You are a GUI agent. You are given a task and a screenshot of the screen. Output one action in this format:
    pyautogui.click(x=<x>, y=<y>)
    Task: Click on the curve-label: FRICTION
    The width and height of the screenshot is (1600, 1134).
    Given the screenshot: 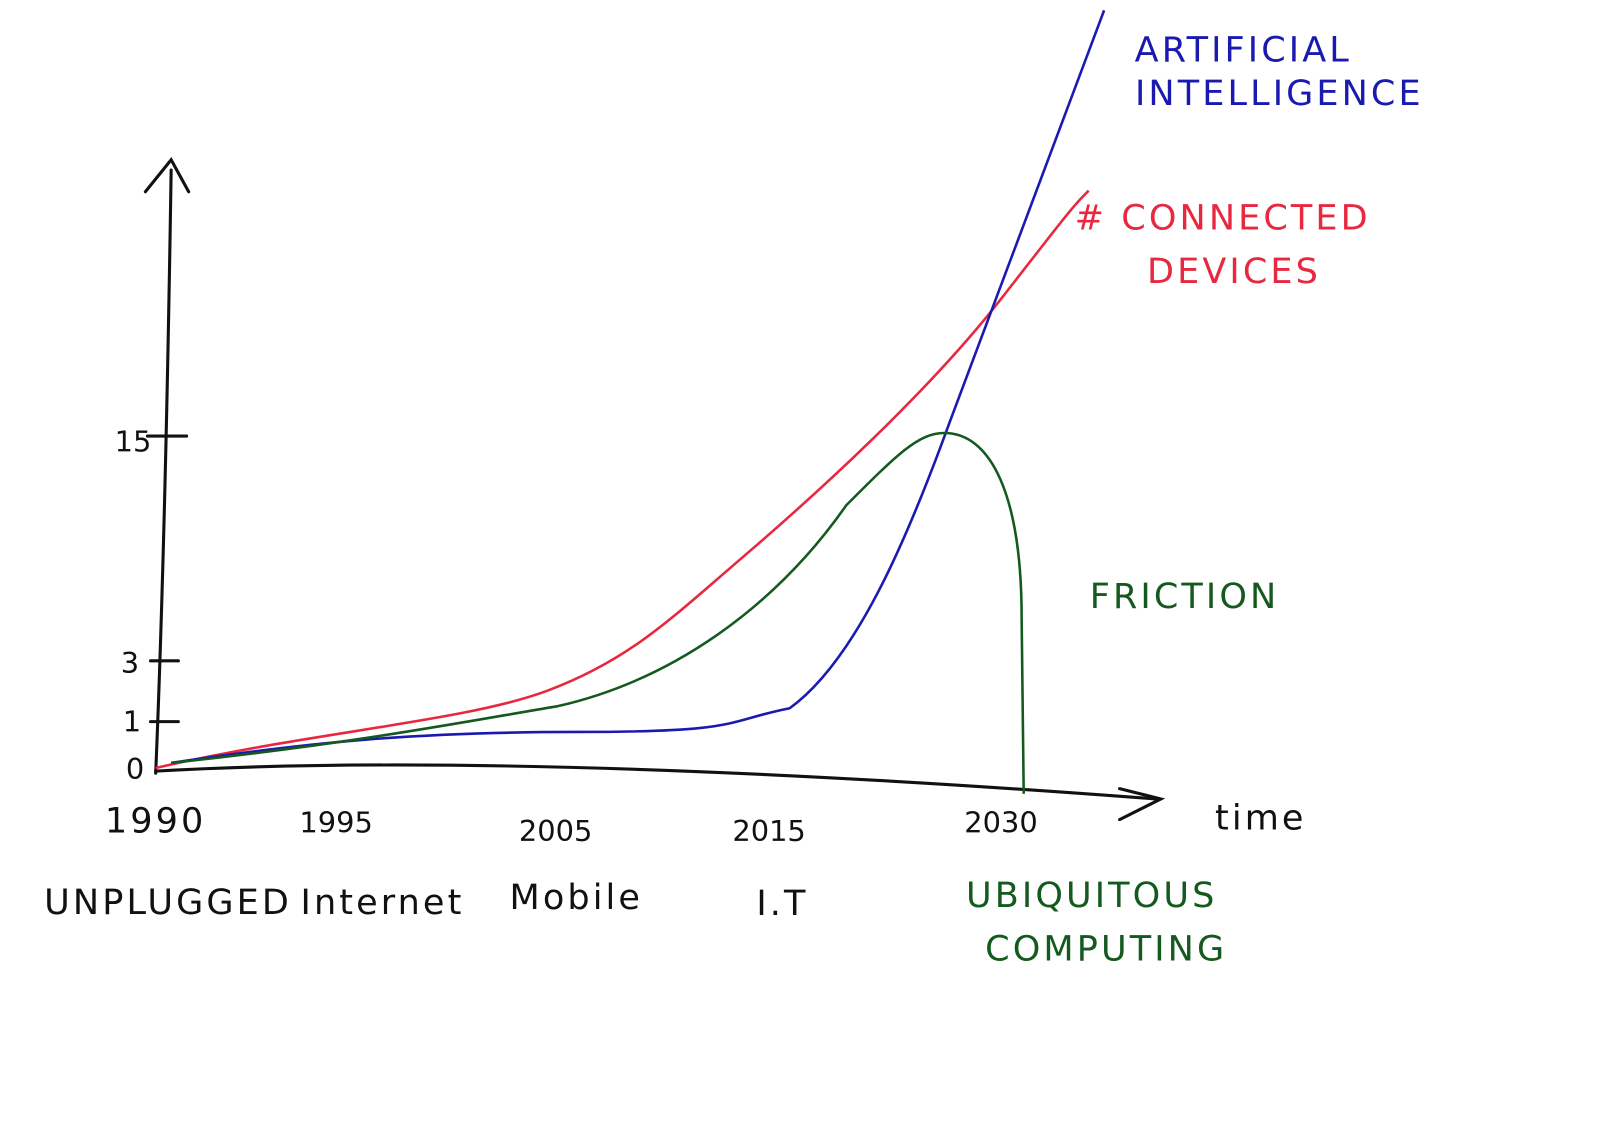 What is the action you would take?
    pyautogui.click(x=1185, y=596)
    